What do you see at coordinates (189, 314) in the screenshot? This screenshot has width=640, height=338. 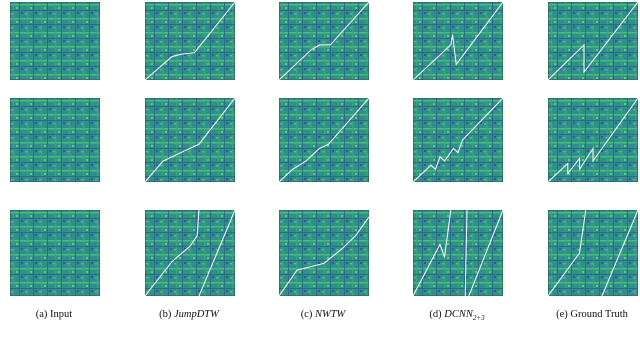 I see `caption: (b) JumpDTW` at bounding box center [189, 314].